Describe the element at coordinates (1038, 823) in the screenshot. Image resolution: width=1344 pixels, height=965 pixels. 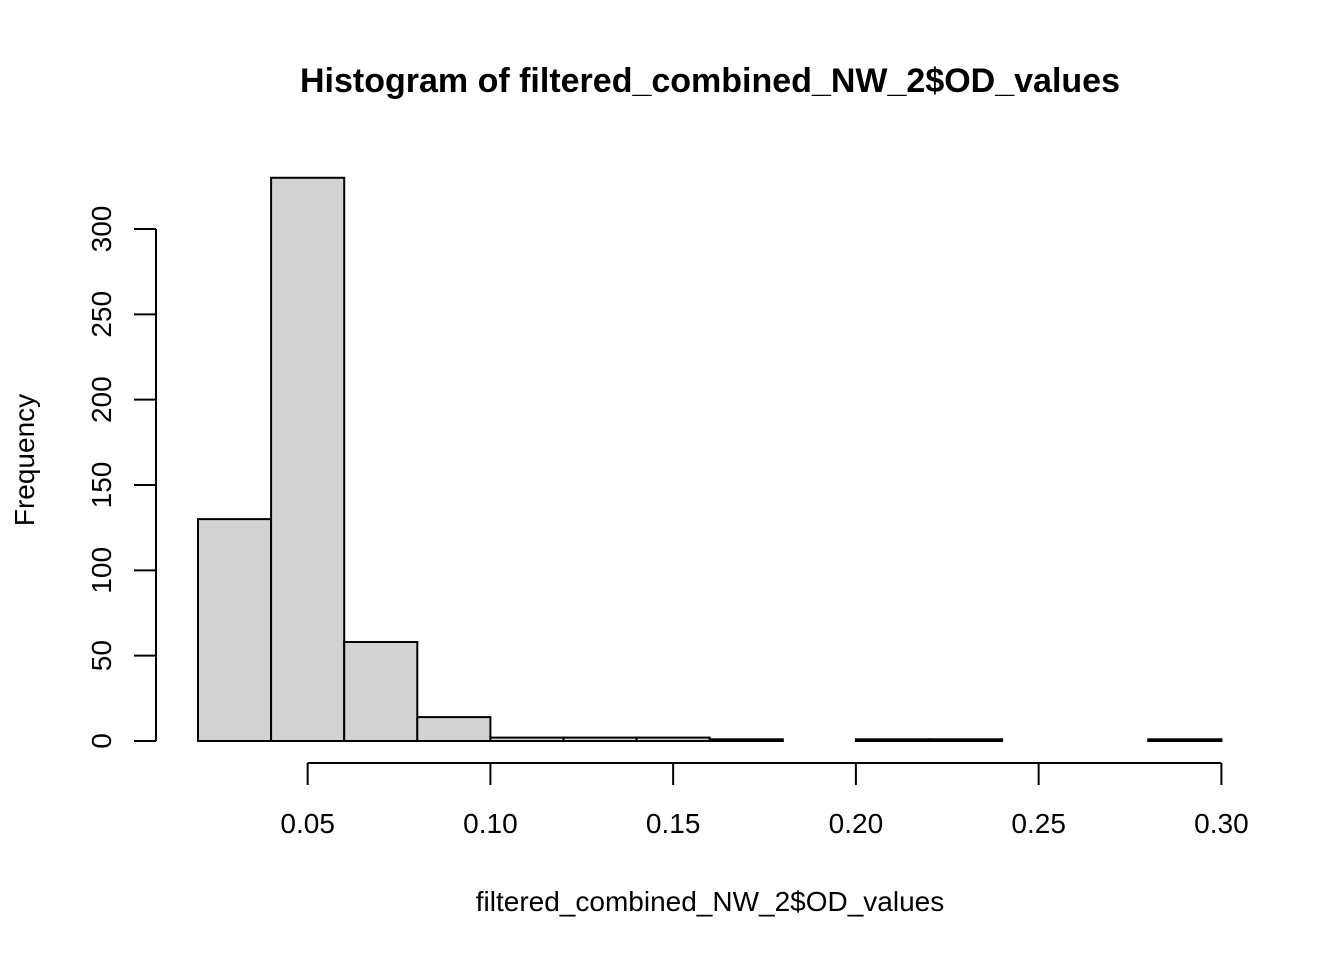
I see `x-tick-label-4: 0.25` at that location.